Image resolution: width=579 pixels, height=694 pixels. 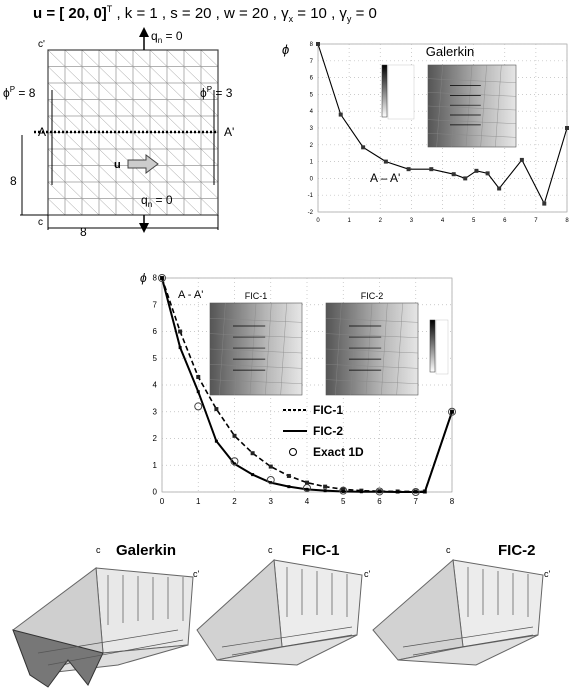 What do you see at coordinates (198, 501) in the screenshot?
I see `x-tick-label: 1` at bounding box center [198, 501].